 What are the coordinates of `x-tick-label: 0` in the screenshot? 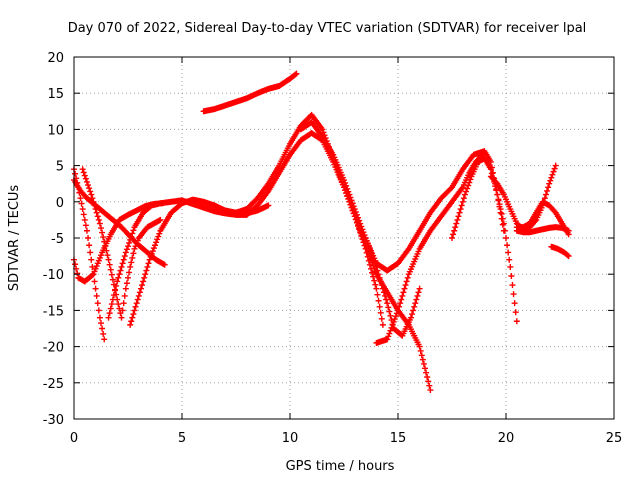 It's located at (74, 438).